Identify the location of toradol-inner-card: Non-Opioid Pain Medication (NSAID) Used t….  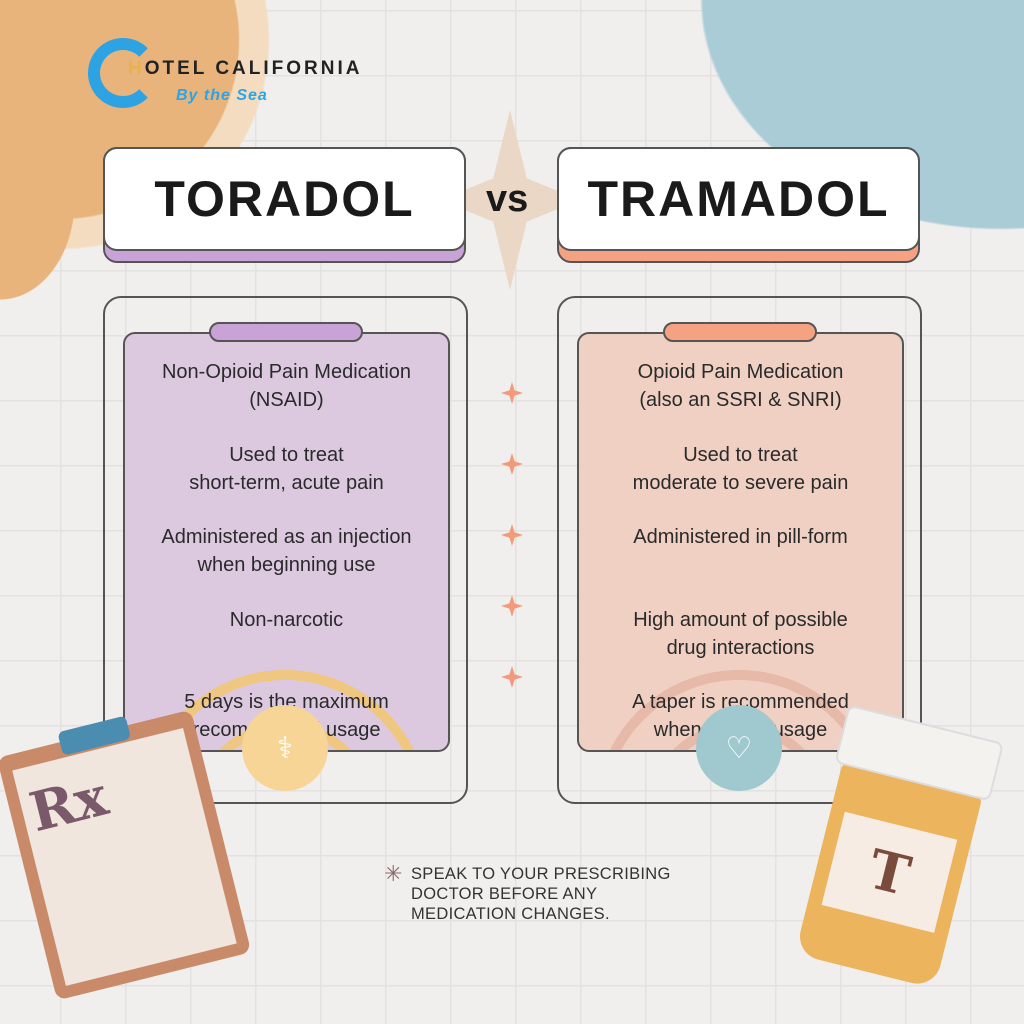
(286, 542).